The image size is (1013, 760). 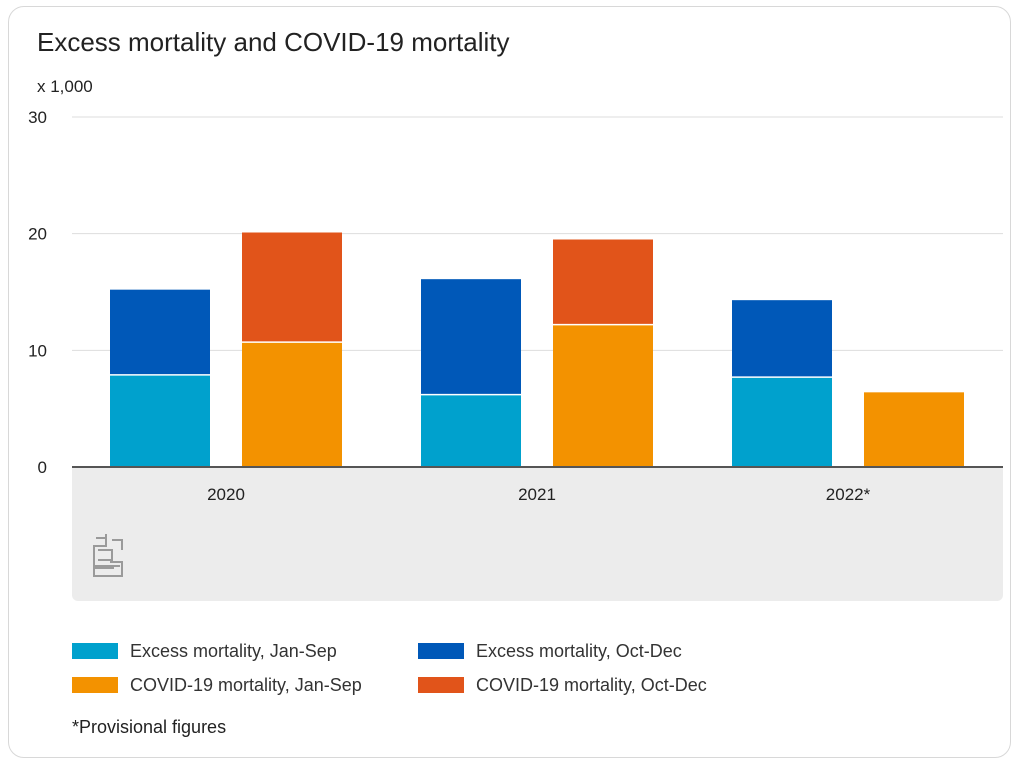 I want to click on legend-item: Excess mortality, Oct-Dec, so click(x=550, y=651).